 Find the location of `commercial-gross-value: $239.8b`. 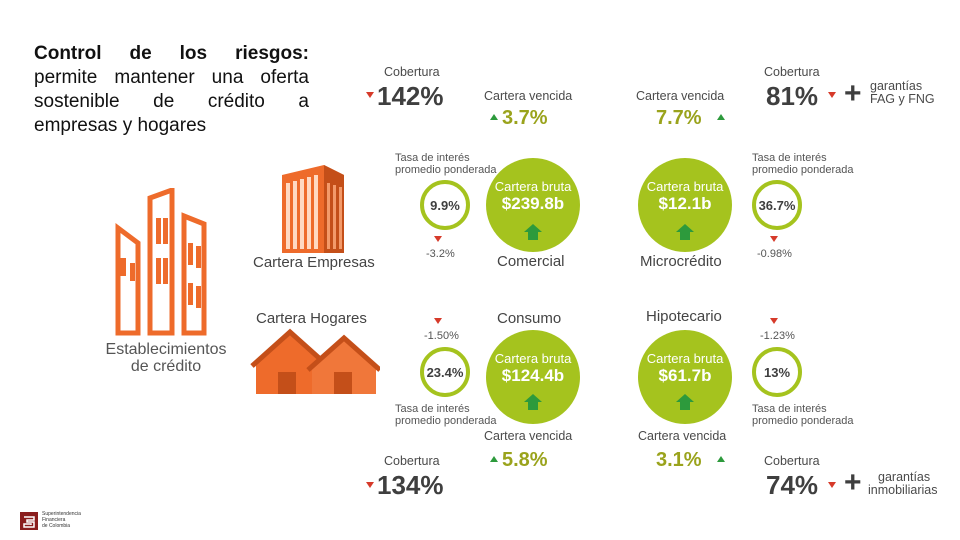

commercial-gross-value: $239.8b is located at coordinates (533, 203).